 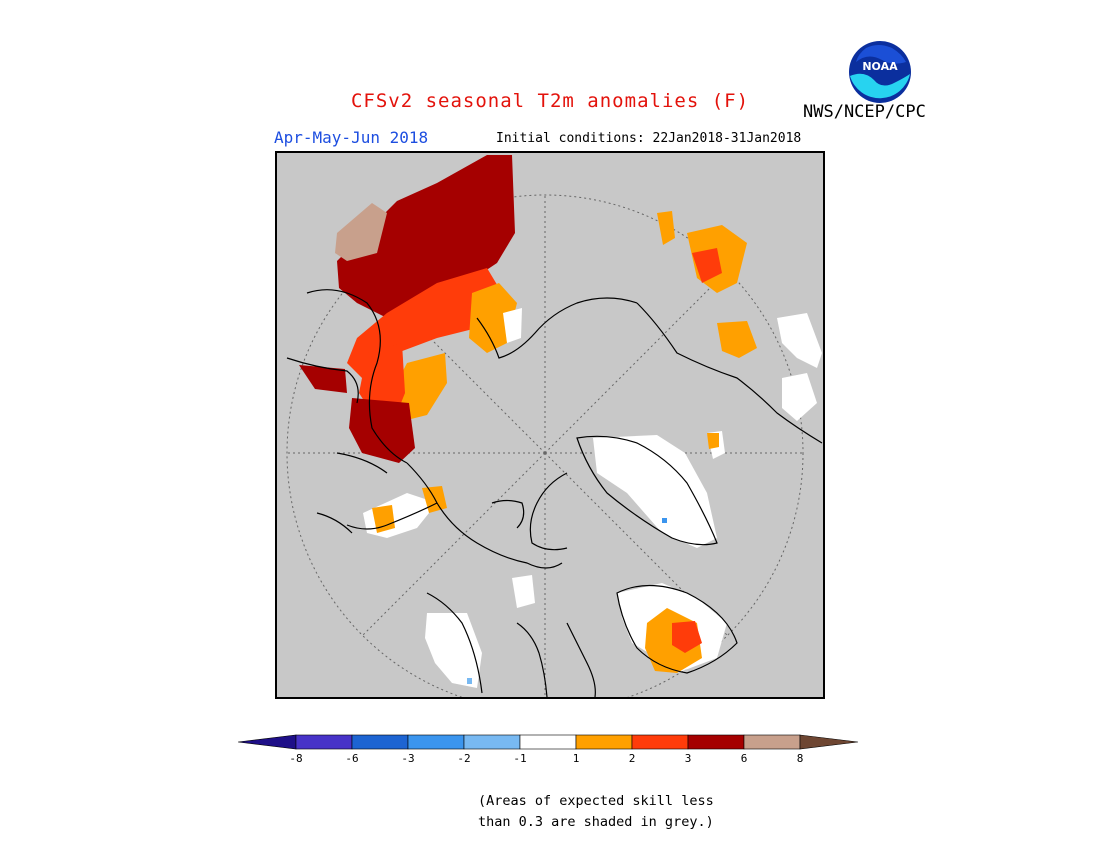 What do you see at coordinates (800, 758) in the screenshot?
I see `colorbar-tick-label: 8` at bounding box center [800, 758].